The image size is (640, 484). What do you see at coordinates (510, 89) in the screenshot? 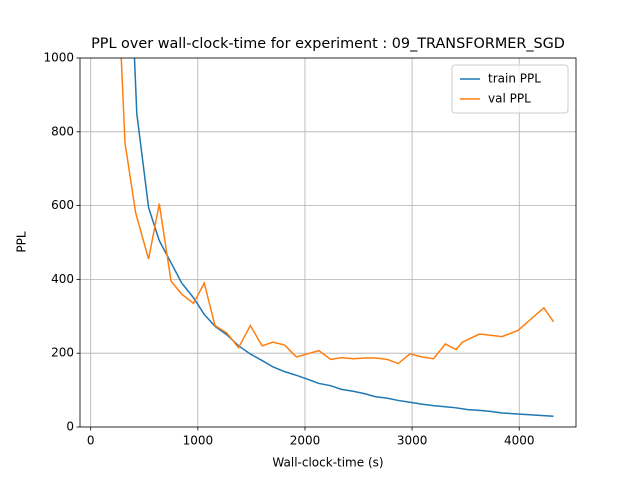
I see `legend-box` at bounding box center [510, 89].